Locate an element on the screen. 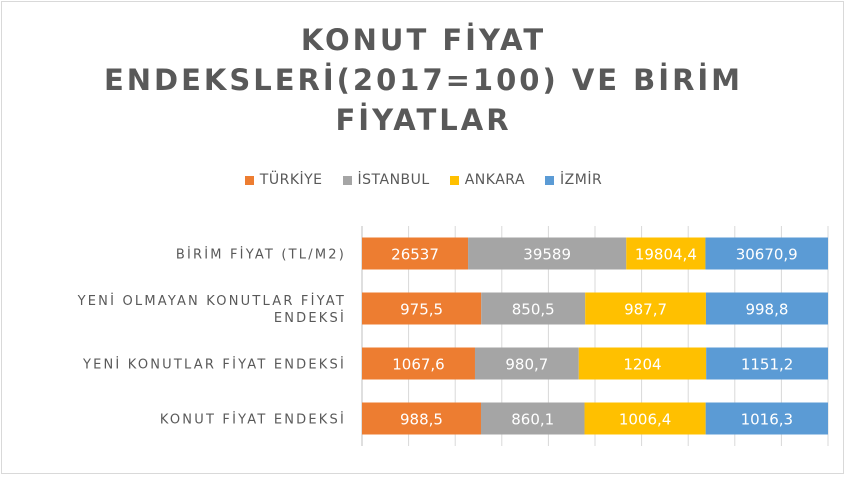 The image size is (847, 477). data-label: 975,5 is located at coordinates (421, 310).